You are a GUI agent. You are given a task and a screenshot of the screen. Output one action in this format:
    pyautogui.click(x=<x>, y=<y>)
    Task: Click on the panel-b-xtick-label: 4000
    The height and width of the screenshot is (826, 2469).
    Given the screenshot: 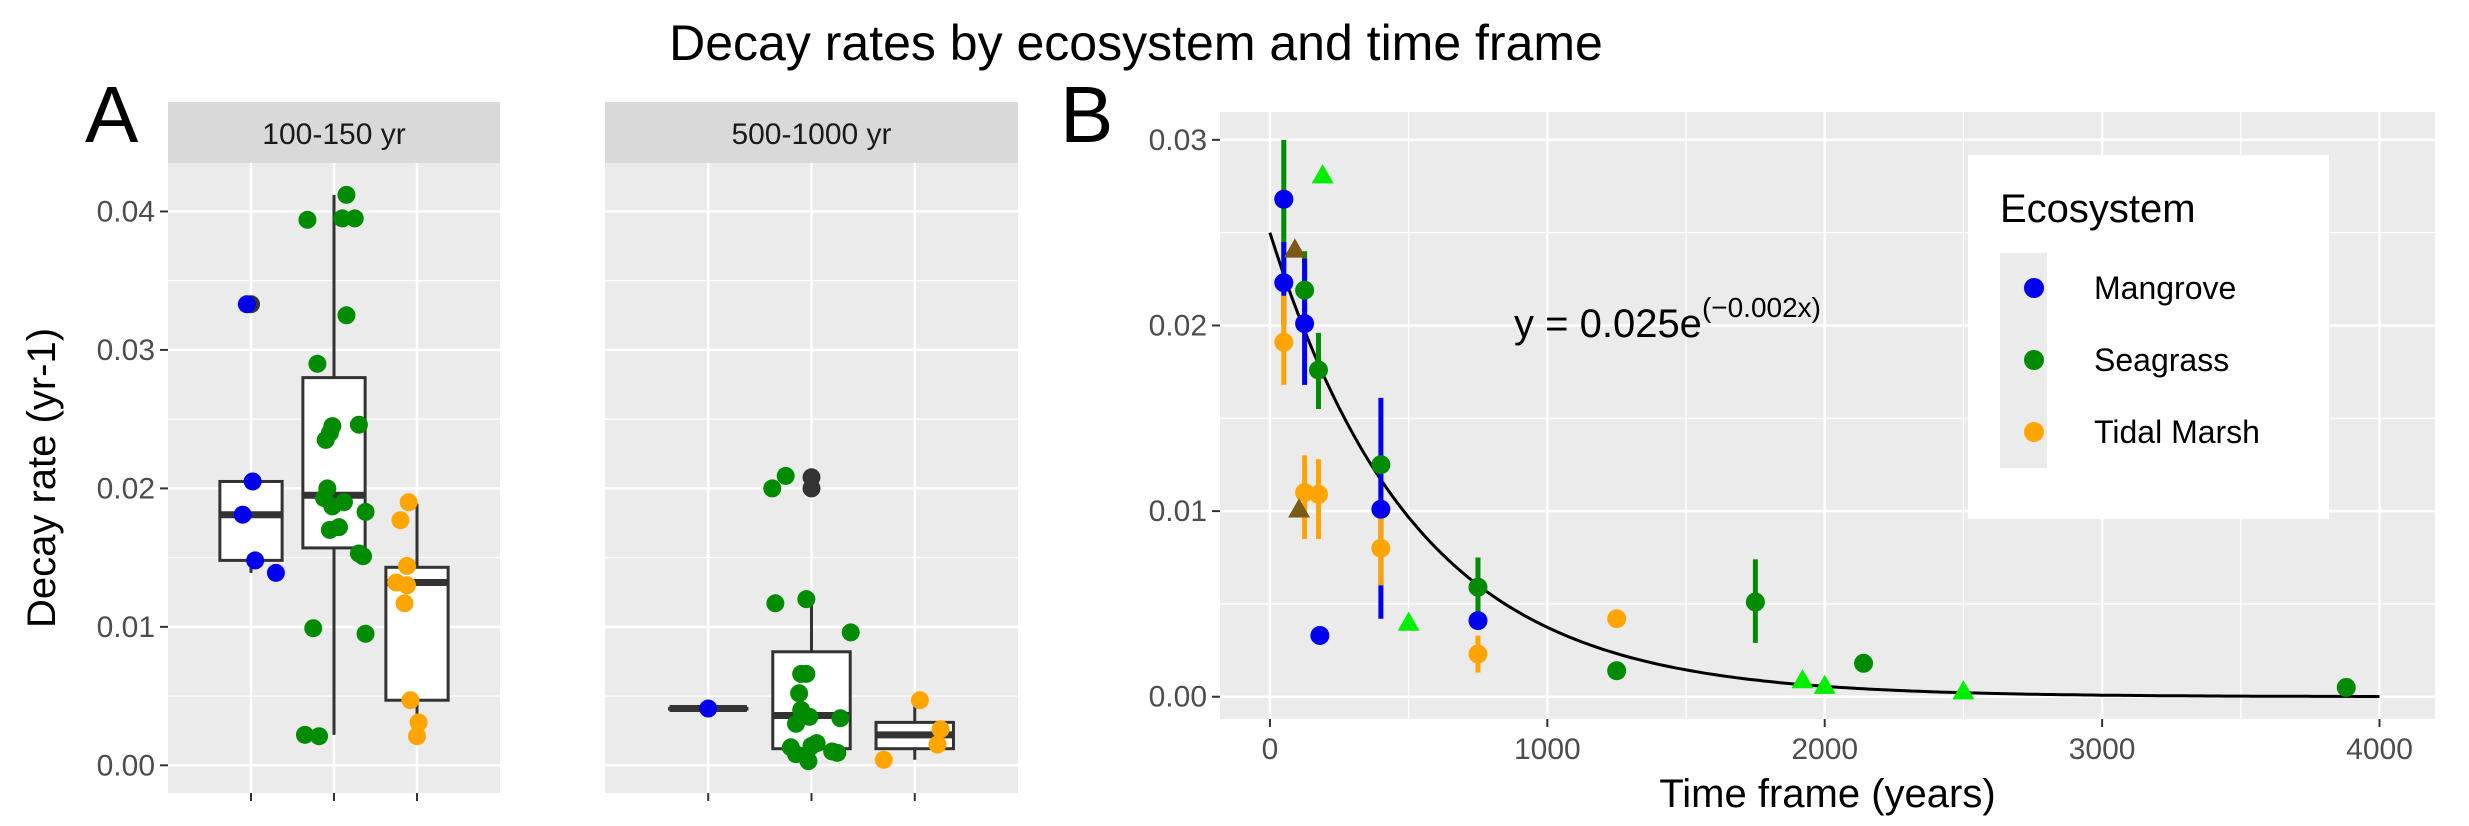 What is the action you would take?
    pyautogui.click(x=2379, y=749)
    